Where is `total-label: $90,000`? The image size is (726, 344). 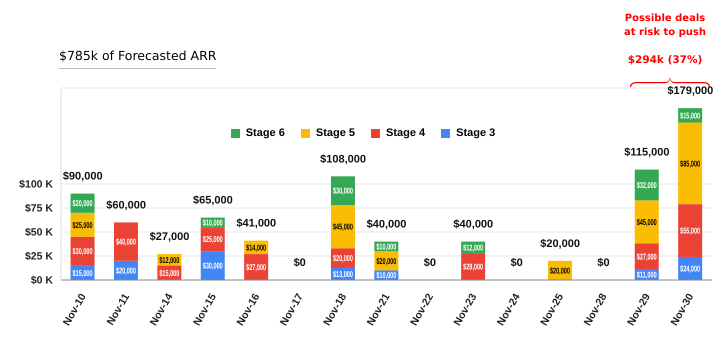 total-label: $90,000 is located at coordinates (82, 176).